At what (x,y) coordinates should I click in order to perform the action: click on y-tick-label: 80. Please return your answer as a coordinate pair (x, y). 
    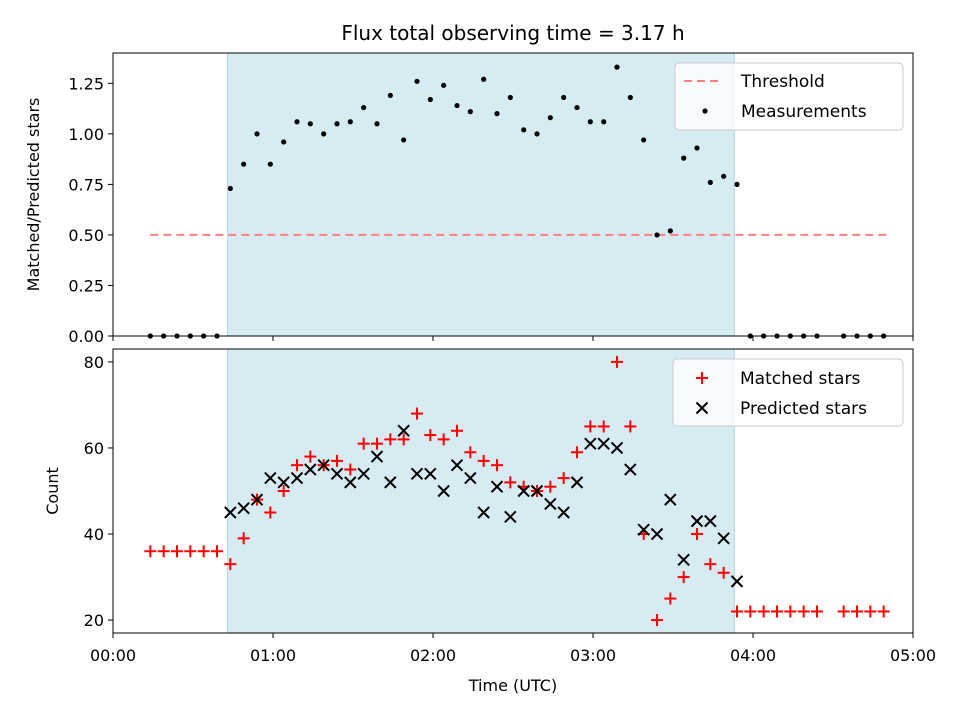
    Looking at the image, I should click on (94, 362).